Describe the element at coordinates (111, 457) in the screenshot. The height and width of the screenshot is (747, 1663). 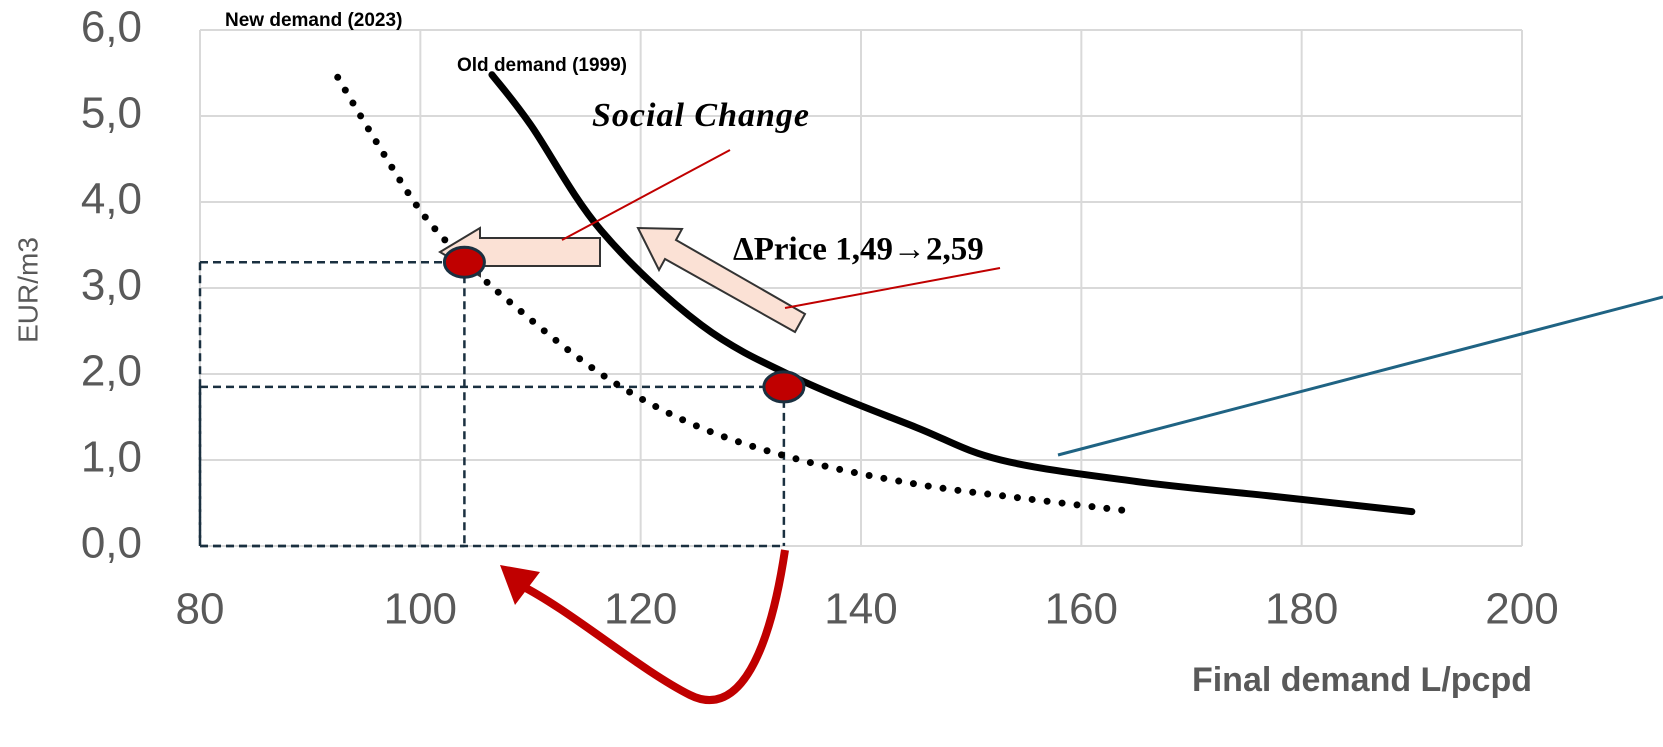
I see `y-tick-label: 1,0` at that location.